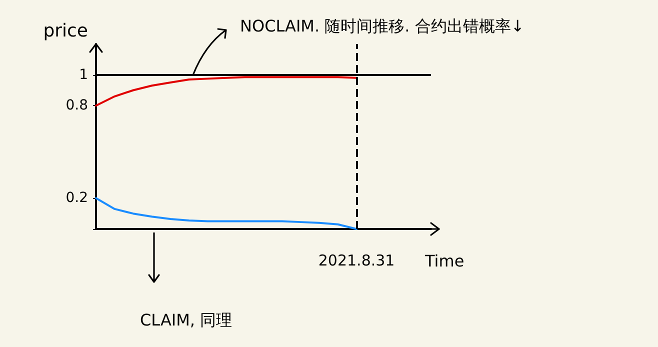 The height and width of the screenshot is (347, 658). I want to click on x-axis-title: Time, so click(444, 261).